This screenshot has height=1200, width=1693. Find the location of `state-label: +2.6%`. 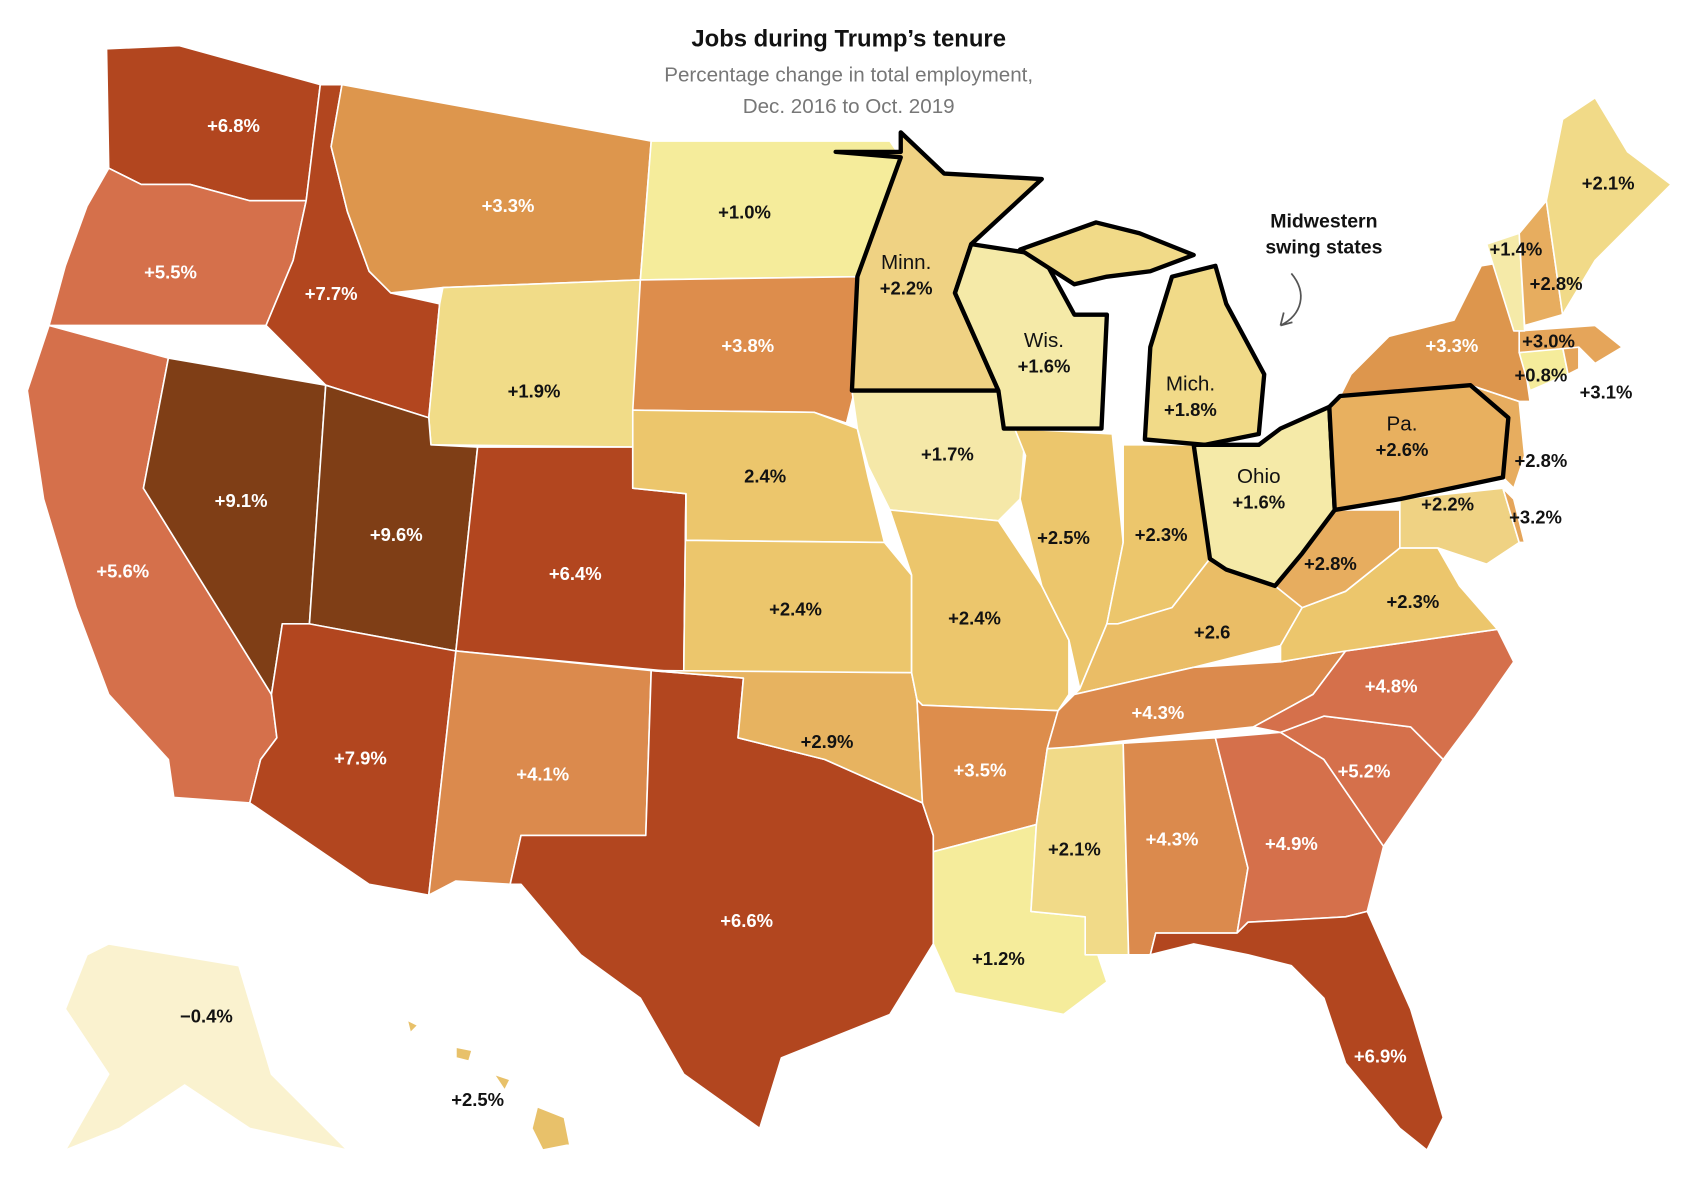

state-label: +2.6% is located at coordinates (1402, 449).